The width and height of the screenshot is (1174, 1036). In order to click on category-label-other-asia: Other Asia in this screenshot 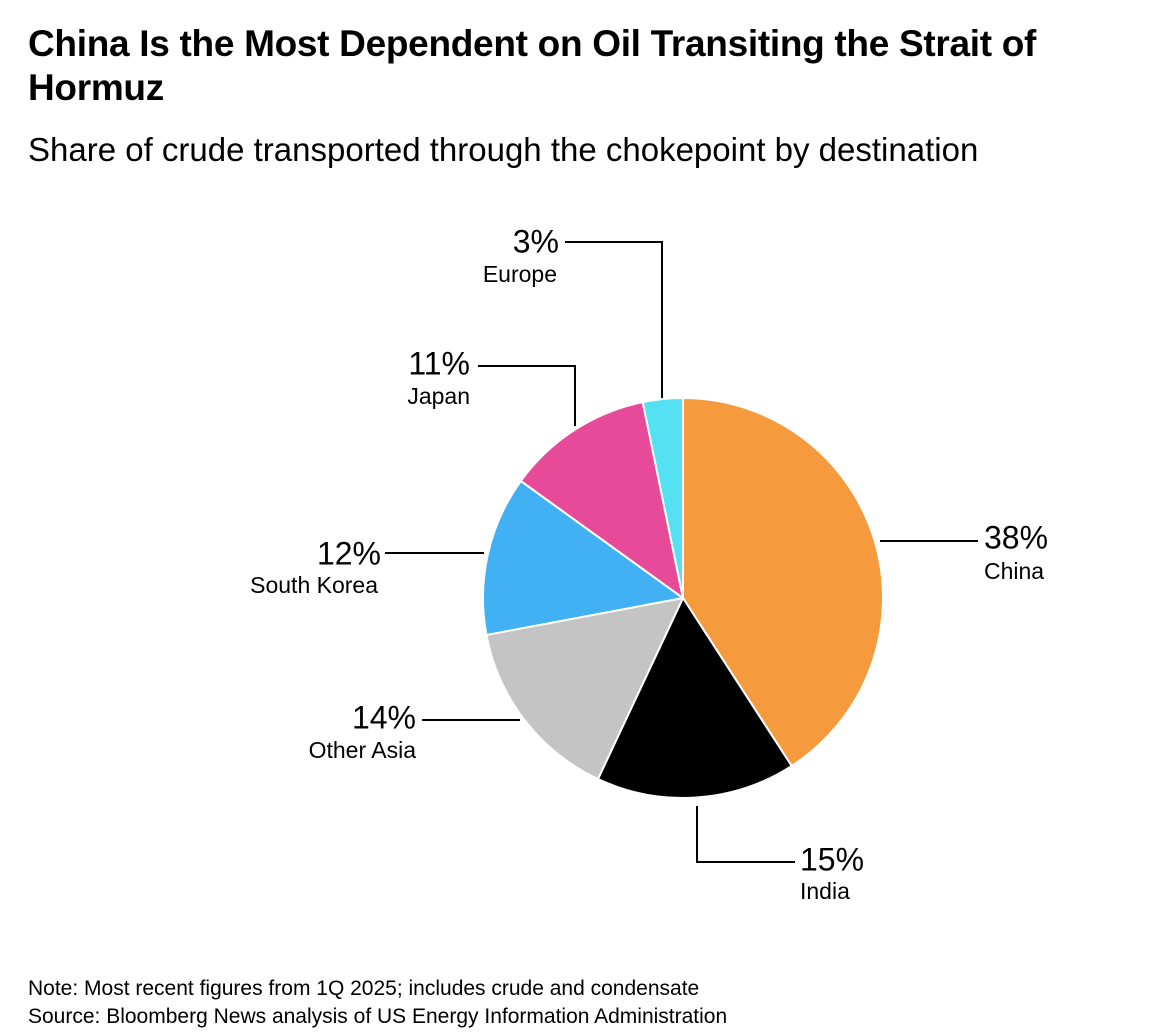, I will do `click(363, 750)`.